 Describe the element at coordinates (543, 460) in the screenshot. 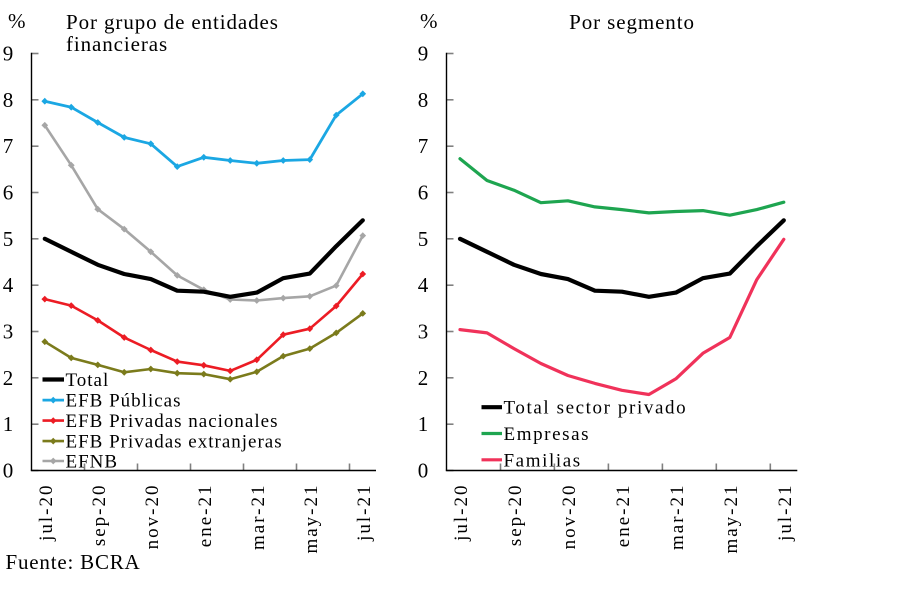

I see `svg-text: Familias` at that location.